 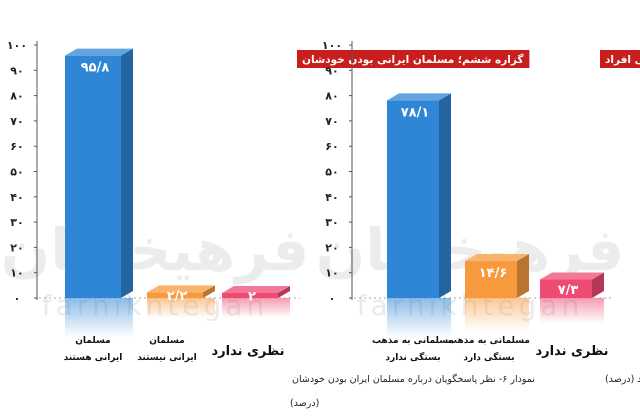 What do you see at coordinates (415, 112) in the screenshot?
I see `bar-value-label: ۷۸/۱` at bounding box center [415, 112].